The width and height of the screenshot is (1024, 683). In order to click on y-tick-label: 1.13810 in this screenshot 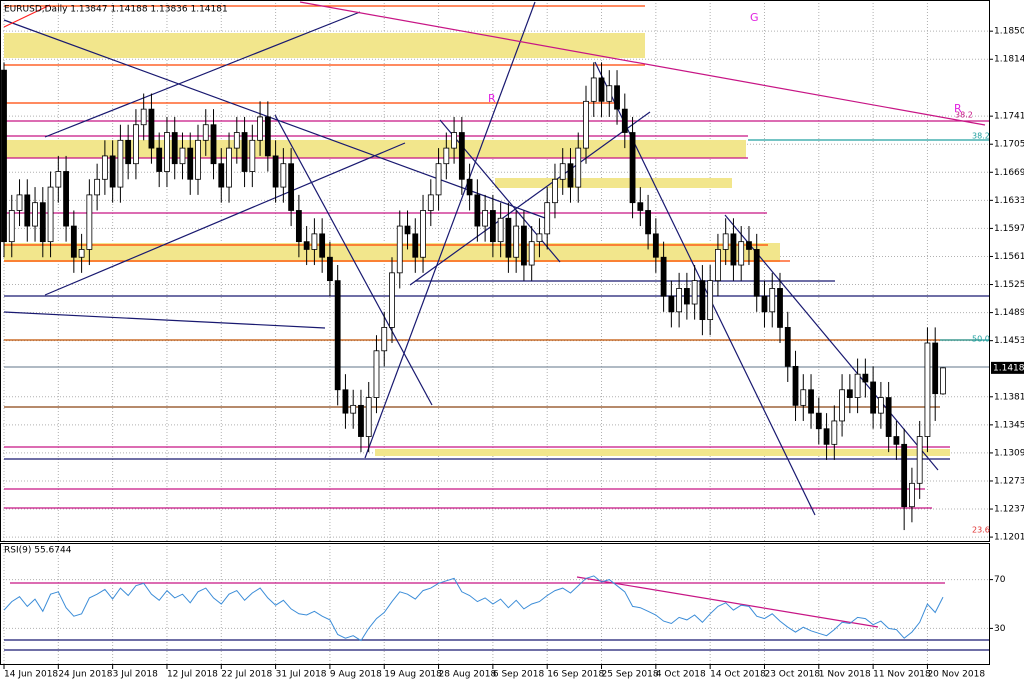, I will do `click(1009, 397)`.